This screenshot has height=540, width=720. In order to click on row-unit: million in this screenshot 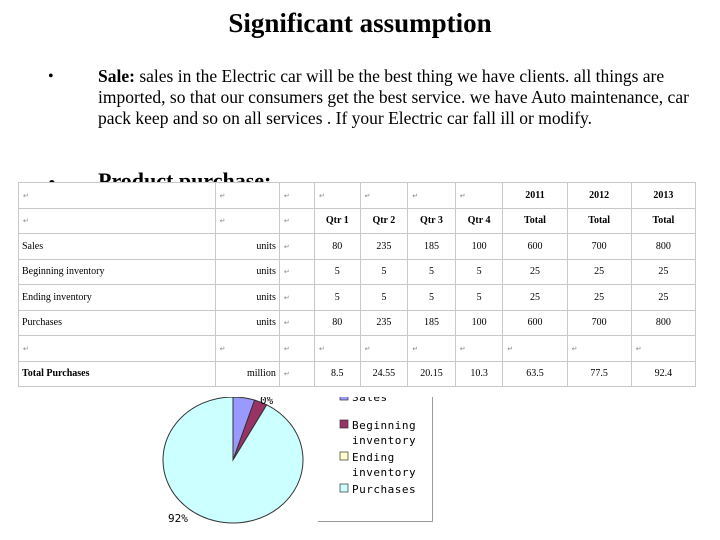, I will do `click(247, 373)`.